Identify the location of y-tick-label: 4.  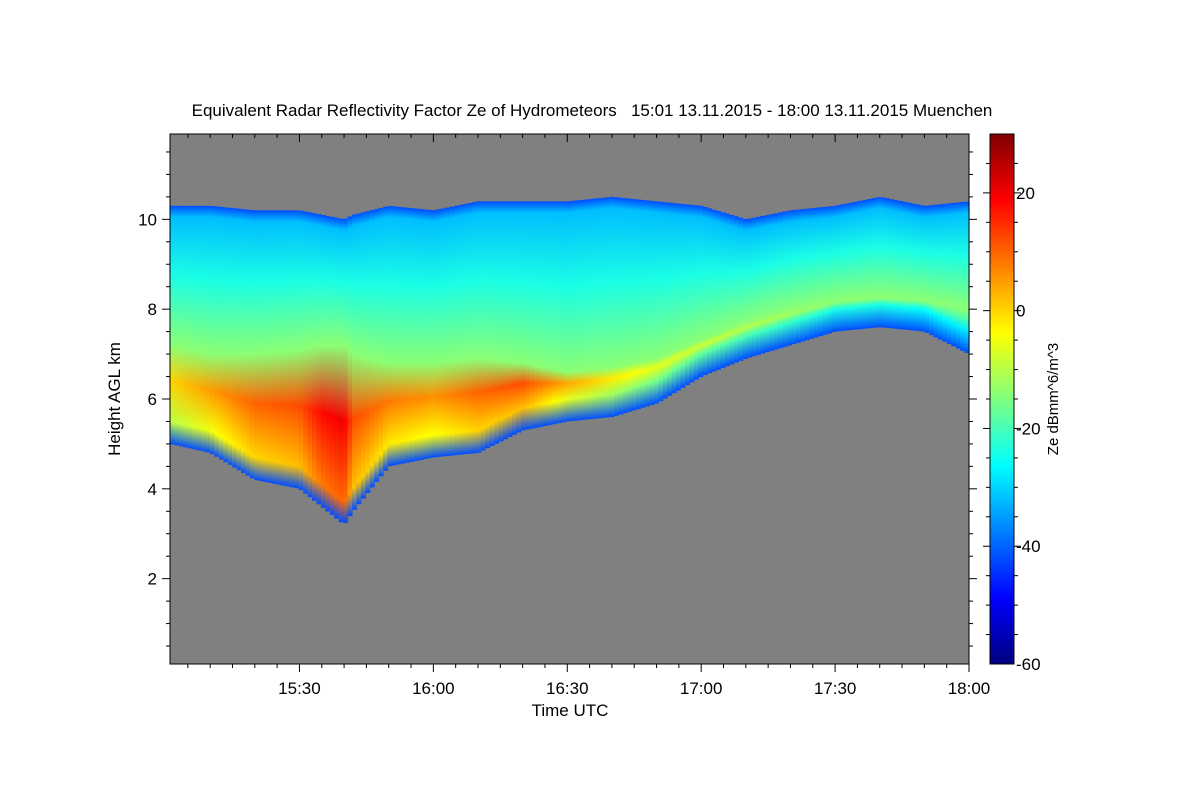
(152, 489).